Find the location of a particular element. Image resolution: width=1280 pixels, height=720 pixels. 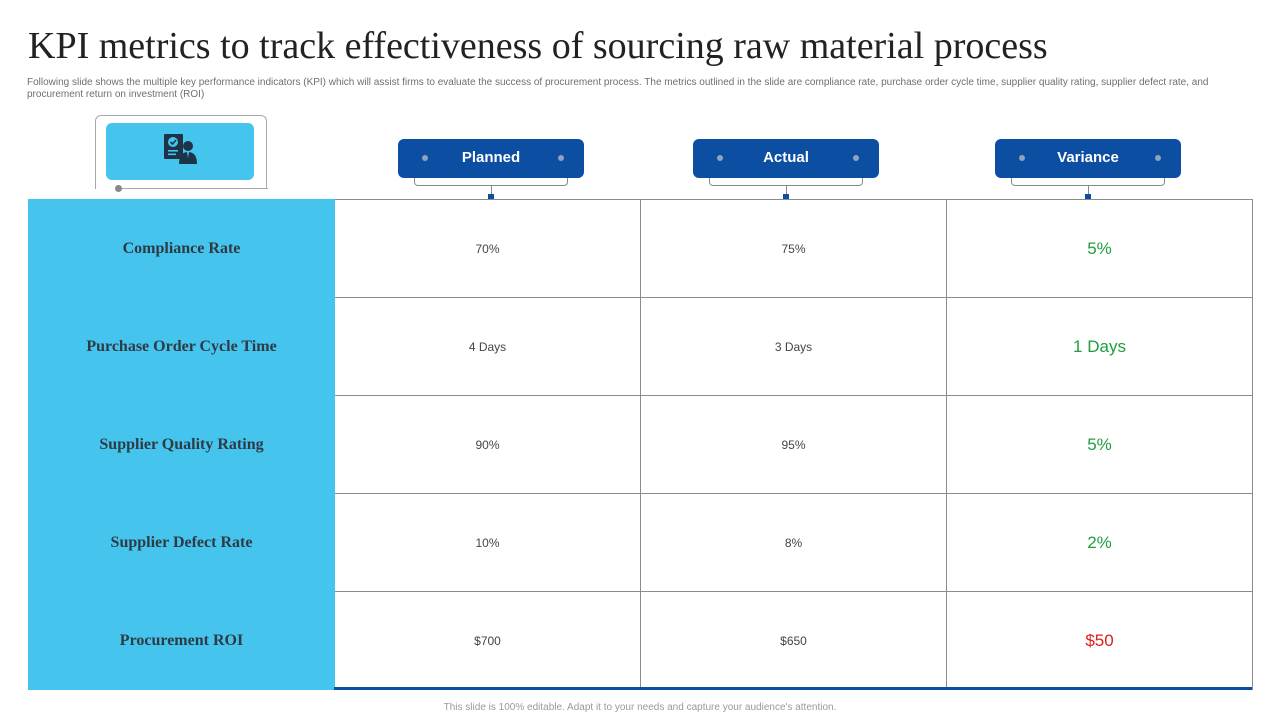

variance-connector-stem is located at coordinates (1088, 191).